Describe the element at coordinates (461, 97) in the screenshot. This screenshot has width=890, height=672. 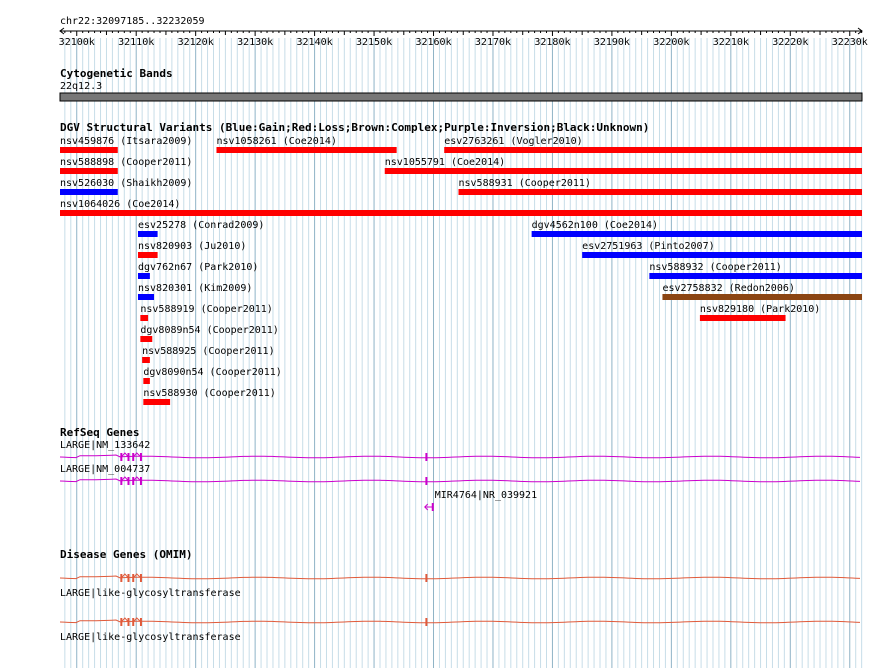
I see `cytoband-bar` at that location.